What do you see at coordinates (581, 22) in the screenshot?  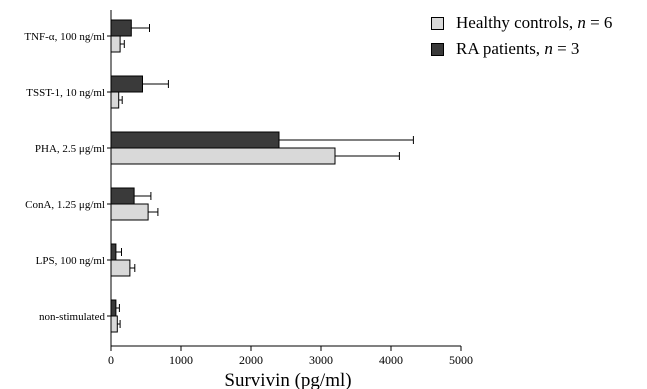 I see `legend-label-healthy-var: n` at bounding box center [581, 22].